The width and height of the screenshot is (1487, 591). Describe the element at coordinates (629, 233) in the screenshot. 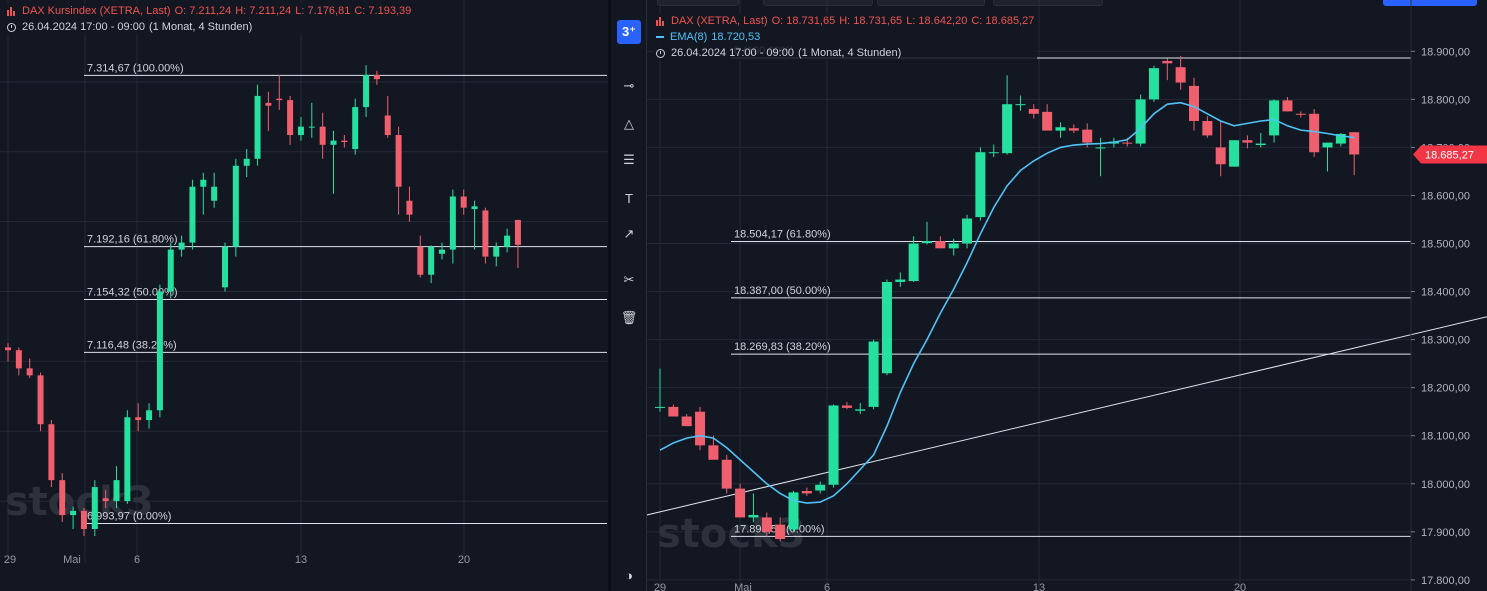

I see `trendline-tool-icon: ↗` at that location.